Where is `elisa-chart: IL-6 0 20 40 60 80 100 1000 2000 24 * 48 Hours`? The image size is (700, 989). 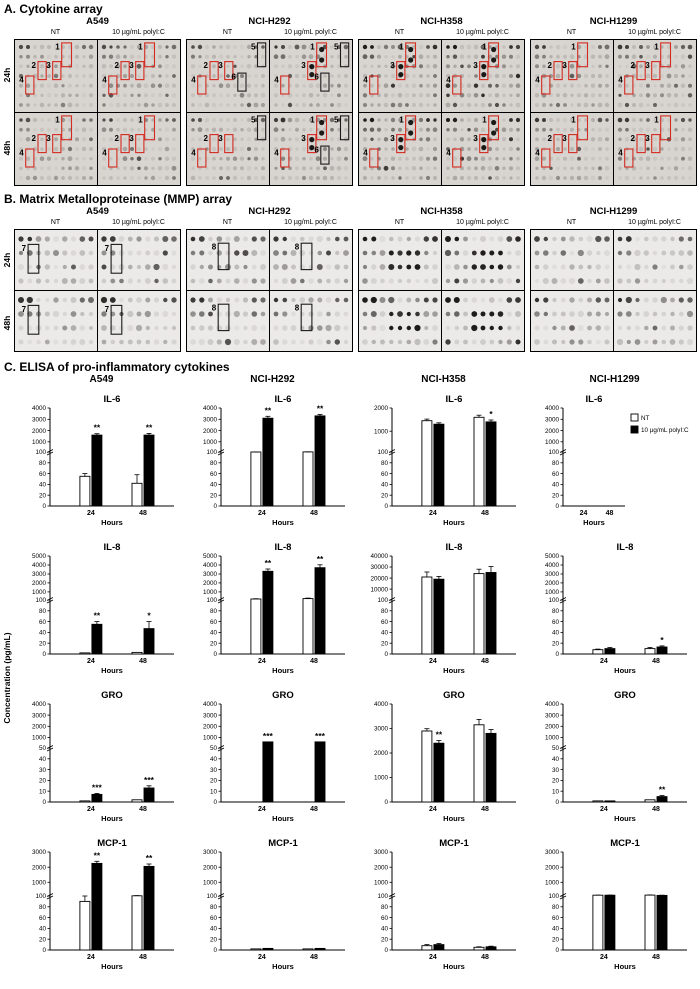 elisa-chart: IL-6 0 20 40 60 80 100 1000 2000 24 * 48 Hours is located at coordinates (445, 460).